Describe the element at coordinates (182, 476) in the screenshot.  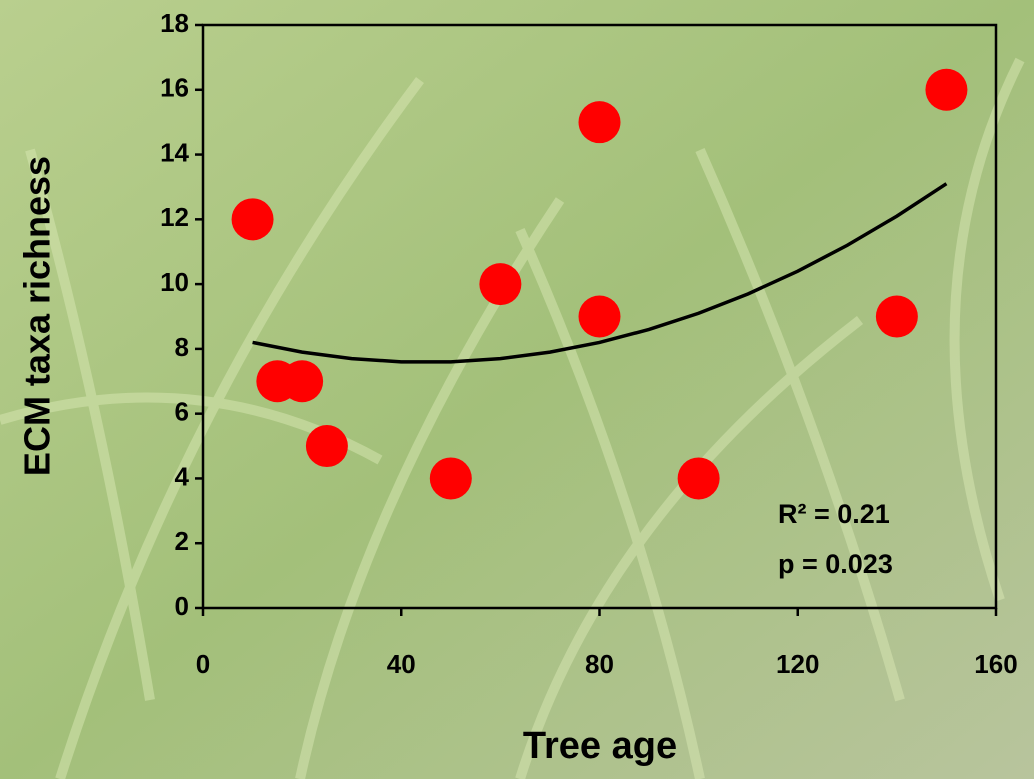
I see `y-tick-label: 4` at that location.